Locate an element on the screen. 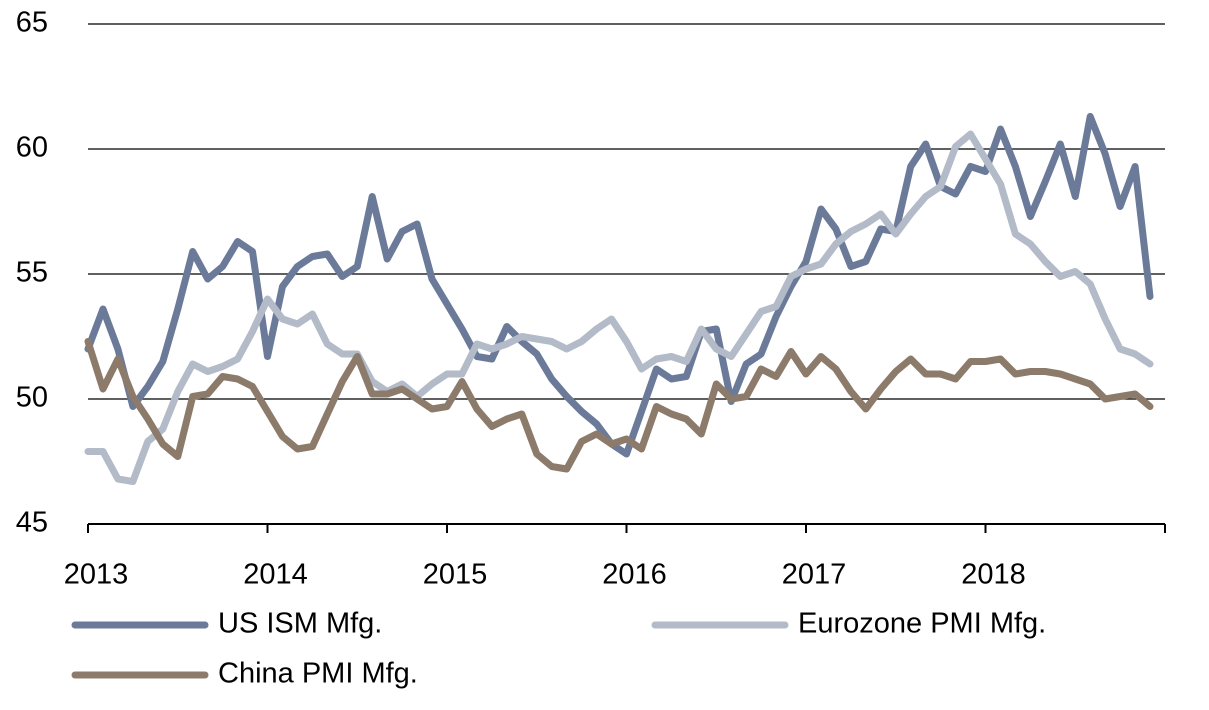 The height and width of the screenshot is (710, 1209). x-tick-label: 2018 is located at coordinates (993, 575).